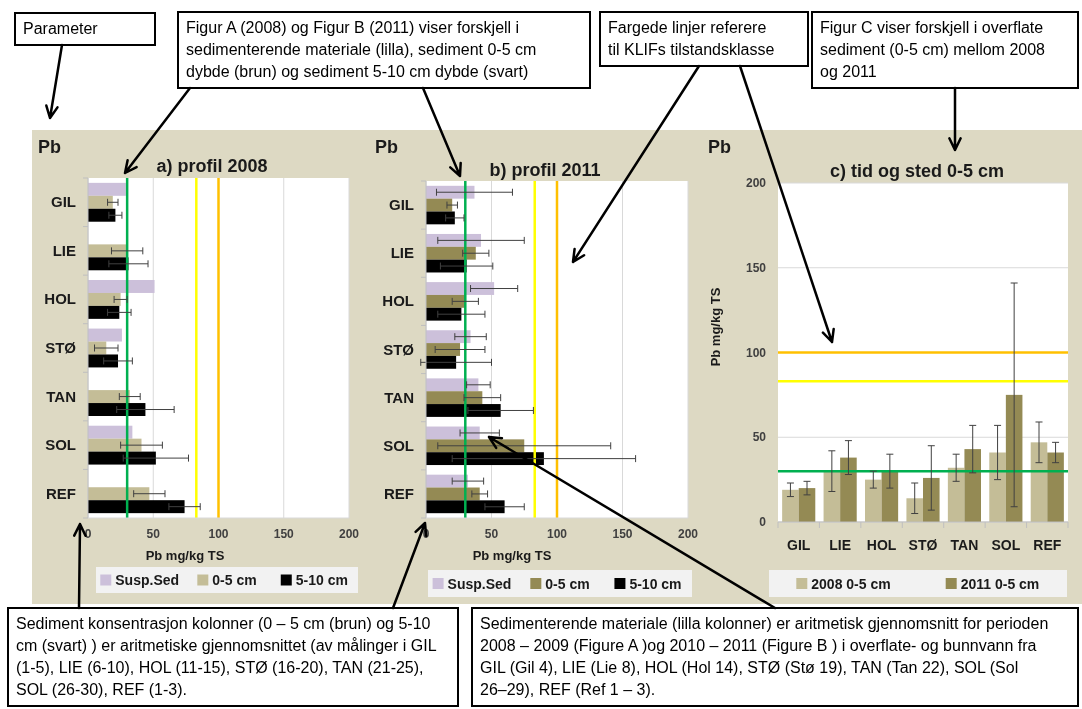 The image size is (1082, 709). What do you see at coordinates (851, 583) in the screenshot?
I see `legend-label: 2008 0-5 cm` at bounding box center [851, 583].